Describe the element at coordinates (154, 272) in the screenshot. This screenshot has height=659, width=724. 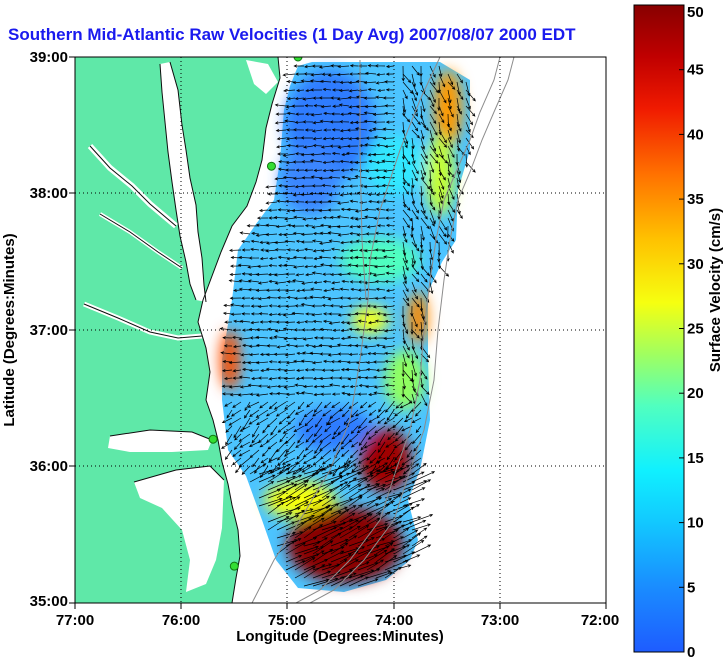
I see `bay-shoreline` at that location.